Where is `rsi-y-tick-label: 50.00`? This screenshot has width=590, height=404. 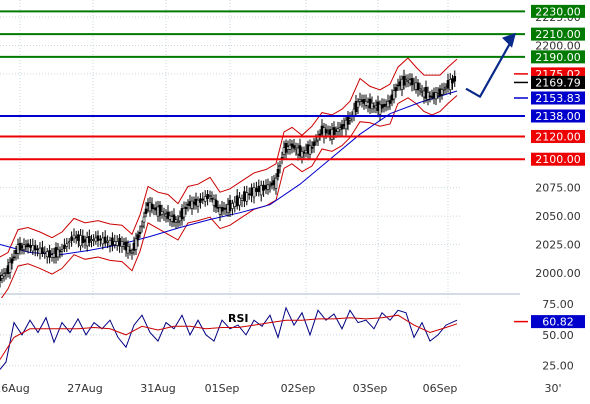 rsi-y-tick-label: 50.00 is located at coordinates (558, 335).